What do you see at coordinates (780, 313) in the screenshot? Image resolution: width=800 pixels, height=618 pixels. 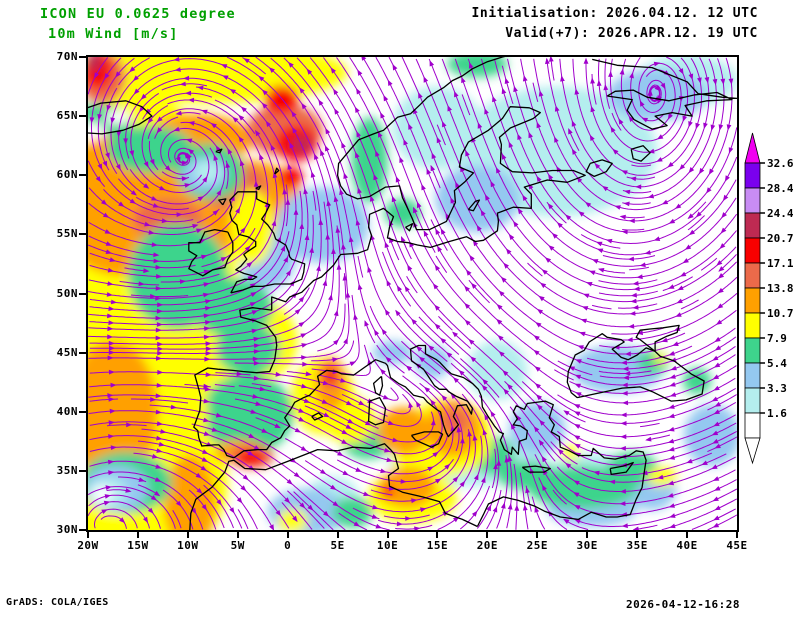 I see `colorbar-label: 10.7` at bounding box center [780, 313].